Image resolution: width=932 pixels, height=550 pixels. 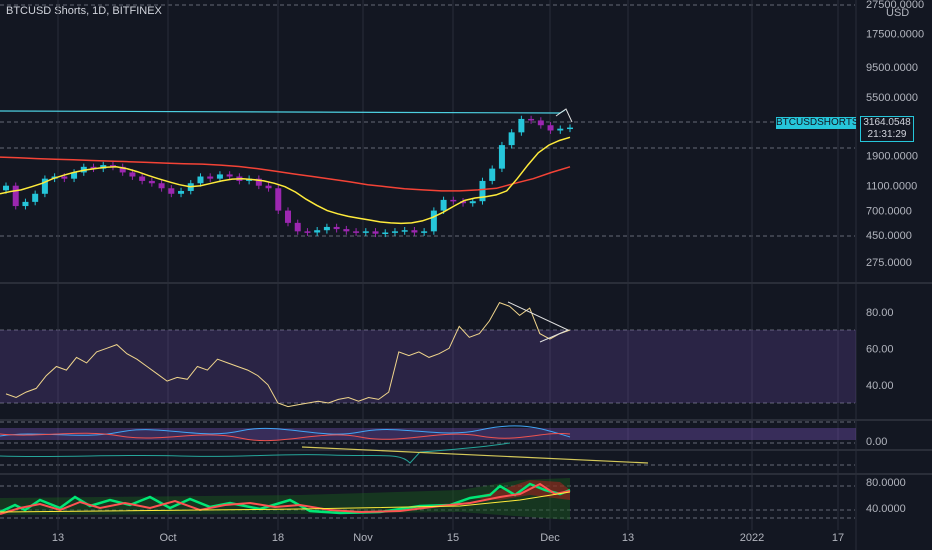 What do you see at coordinates (892, 157) in the screenshot?
I see `price-tick-label: 1900.0000` at bounding box center [892, 157].